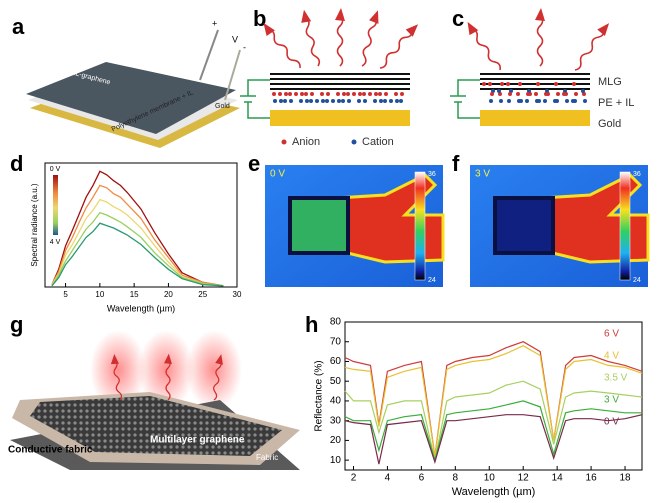 This screenshot has width=672, height=503. What do you see at coordinates (141, 308) in the screenshot?
I see `x-axis-label: Wavelength (µm)` at bounding box center [141, 308].